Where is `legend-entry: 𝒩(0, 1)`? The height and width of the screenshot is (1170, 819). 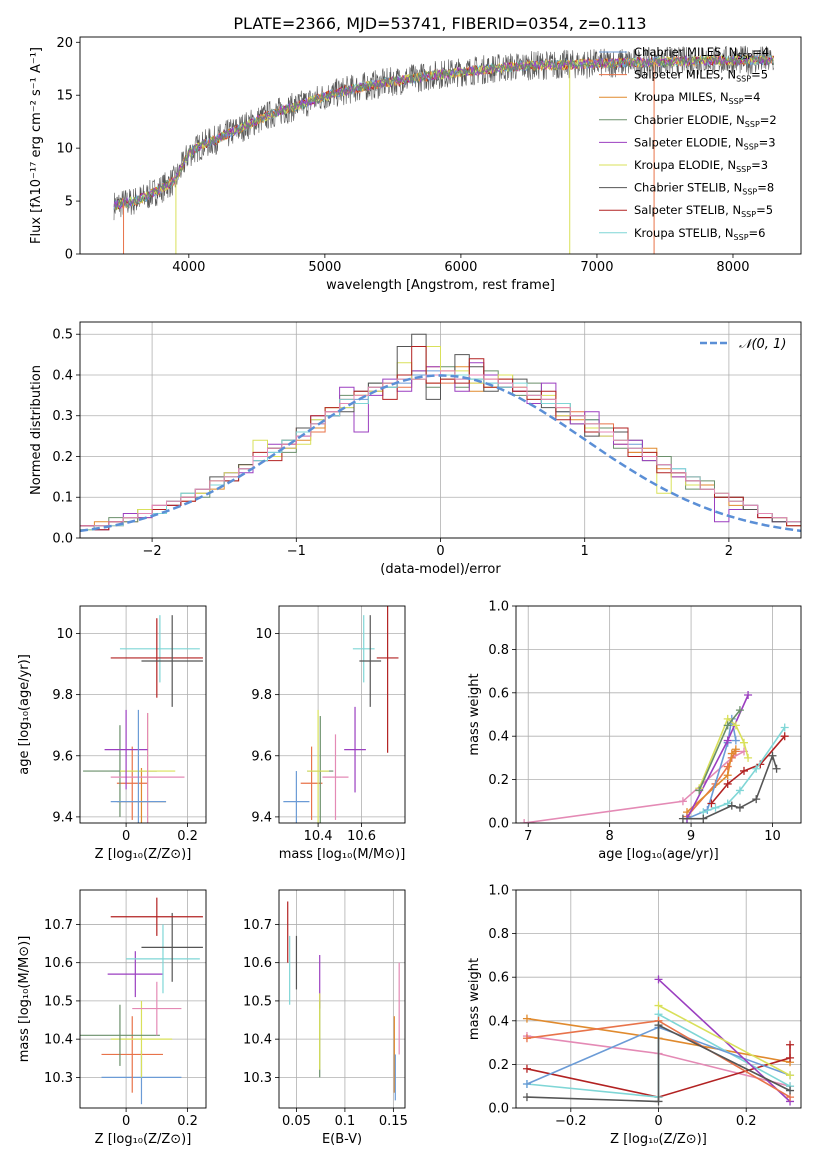
legend-entry: 𝒩(0, 1) is located at coordinates (762, 344).